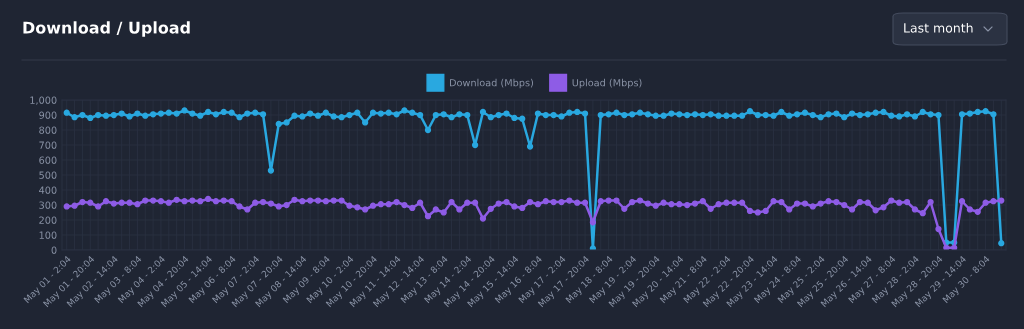 Image resolution: width=1024 pixels, height=329 pixels. Describe the element at coordinates (491, 83) in the screenshot. I see `legend-label: Download (Mbps)` at that location.